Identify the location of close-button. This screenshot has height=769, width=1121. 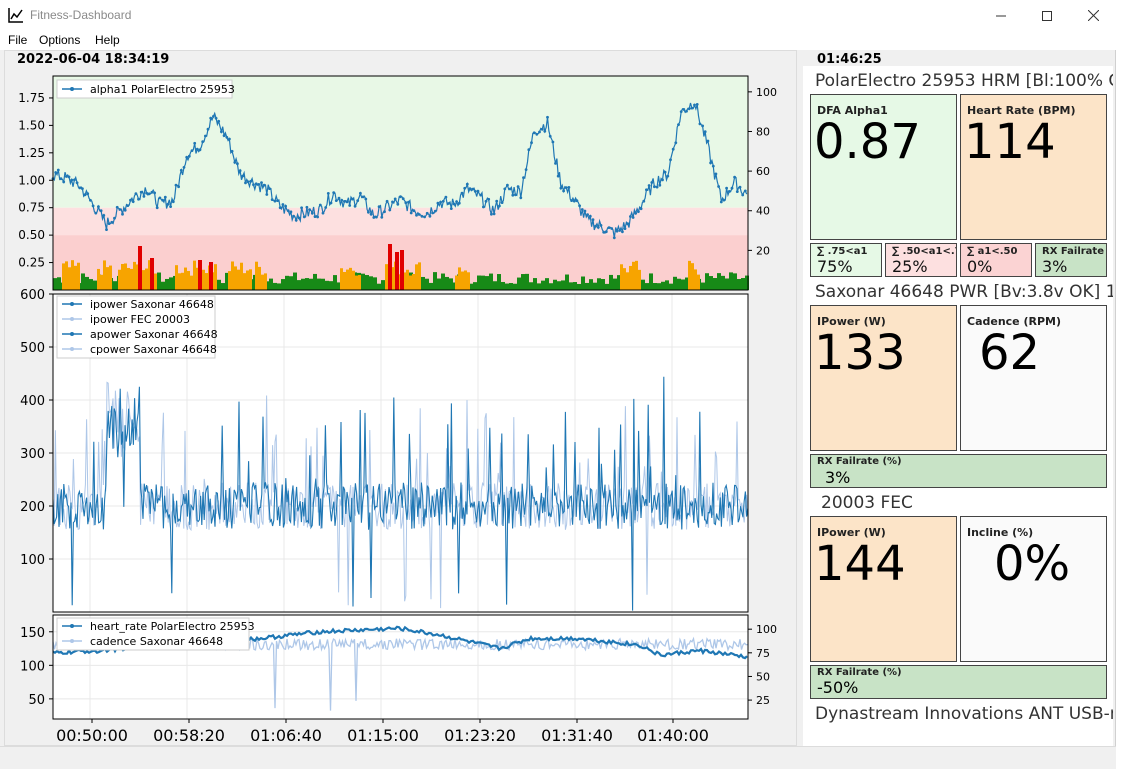
(1093, 15).